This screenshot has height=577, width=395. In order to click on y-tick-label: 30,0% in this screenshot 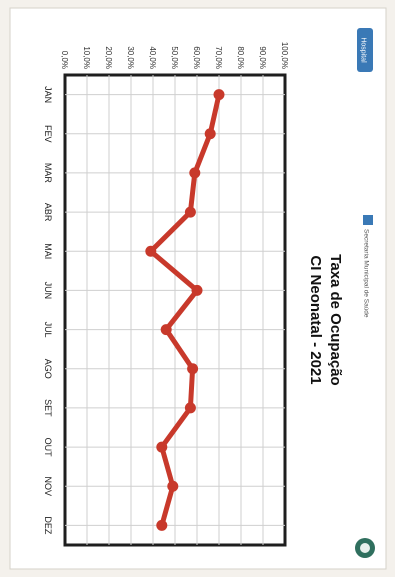, I will do `click(130, 57)`.